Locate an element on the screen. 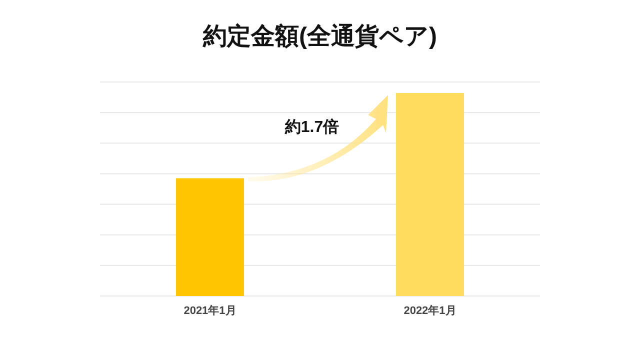  x-tick-label: 2022年1月 is located at coordinates (430, 310).